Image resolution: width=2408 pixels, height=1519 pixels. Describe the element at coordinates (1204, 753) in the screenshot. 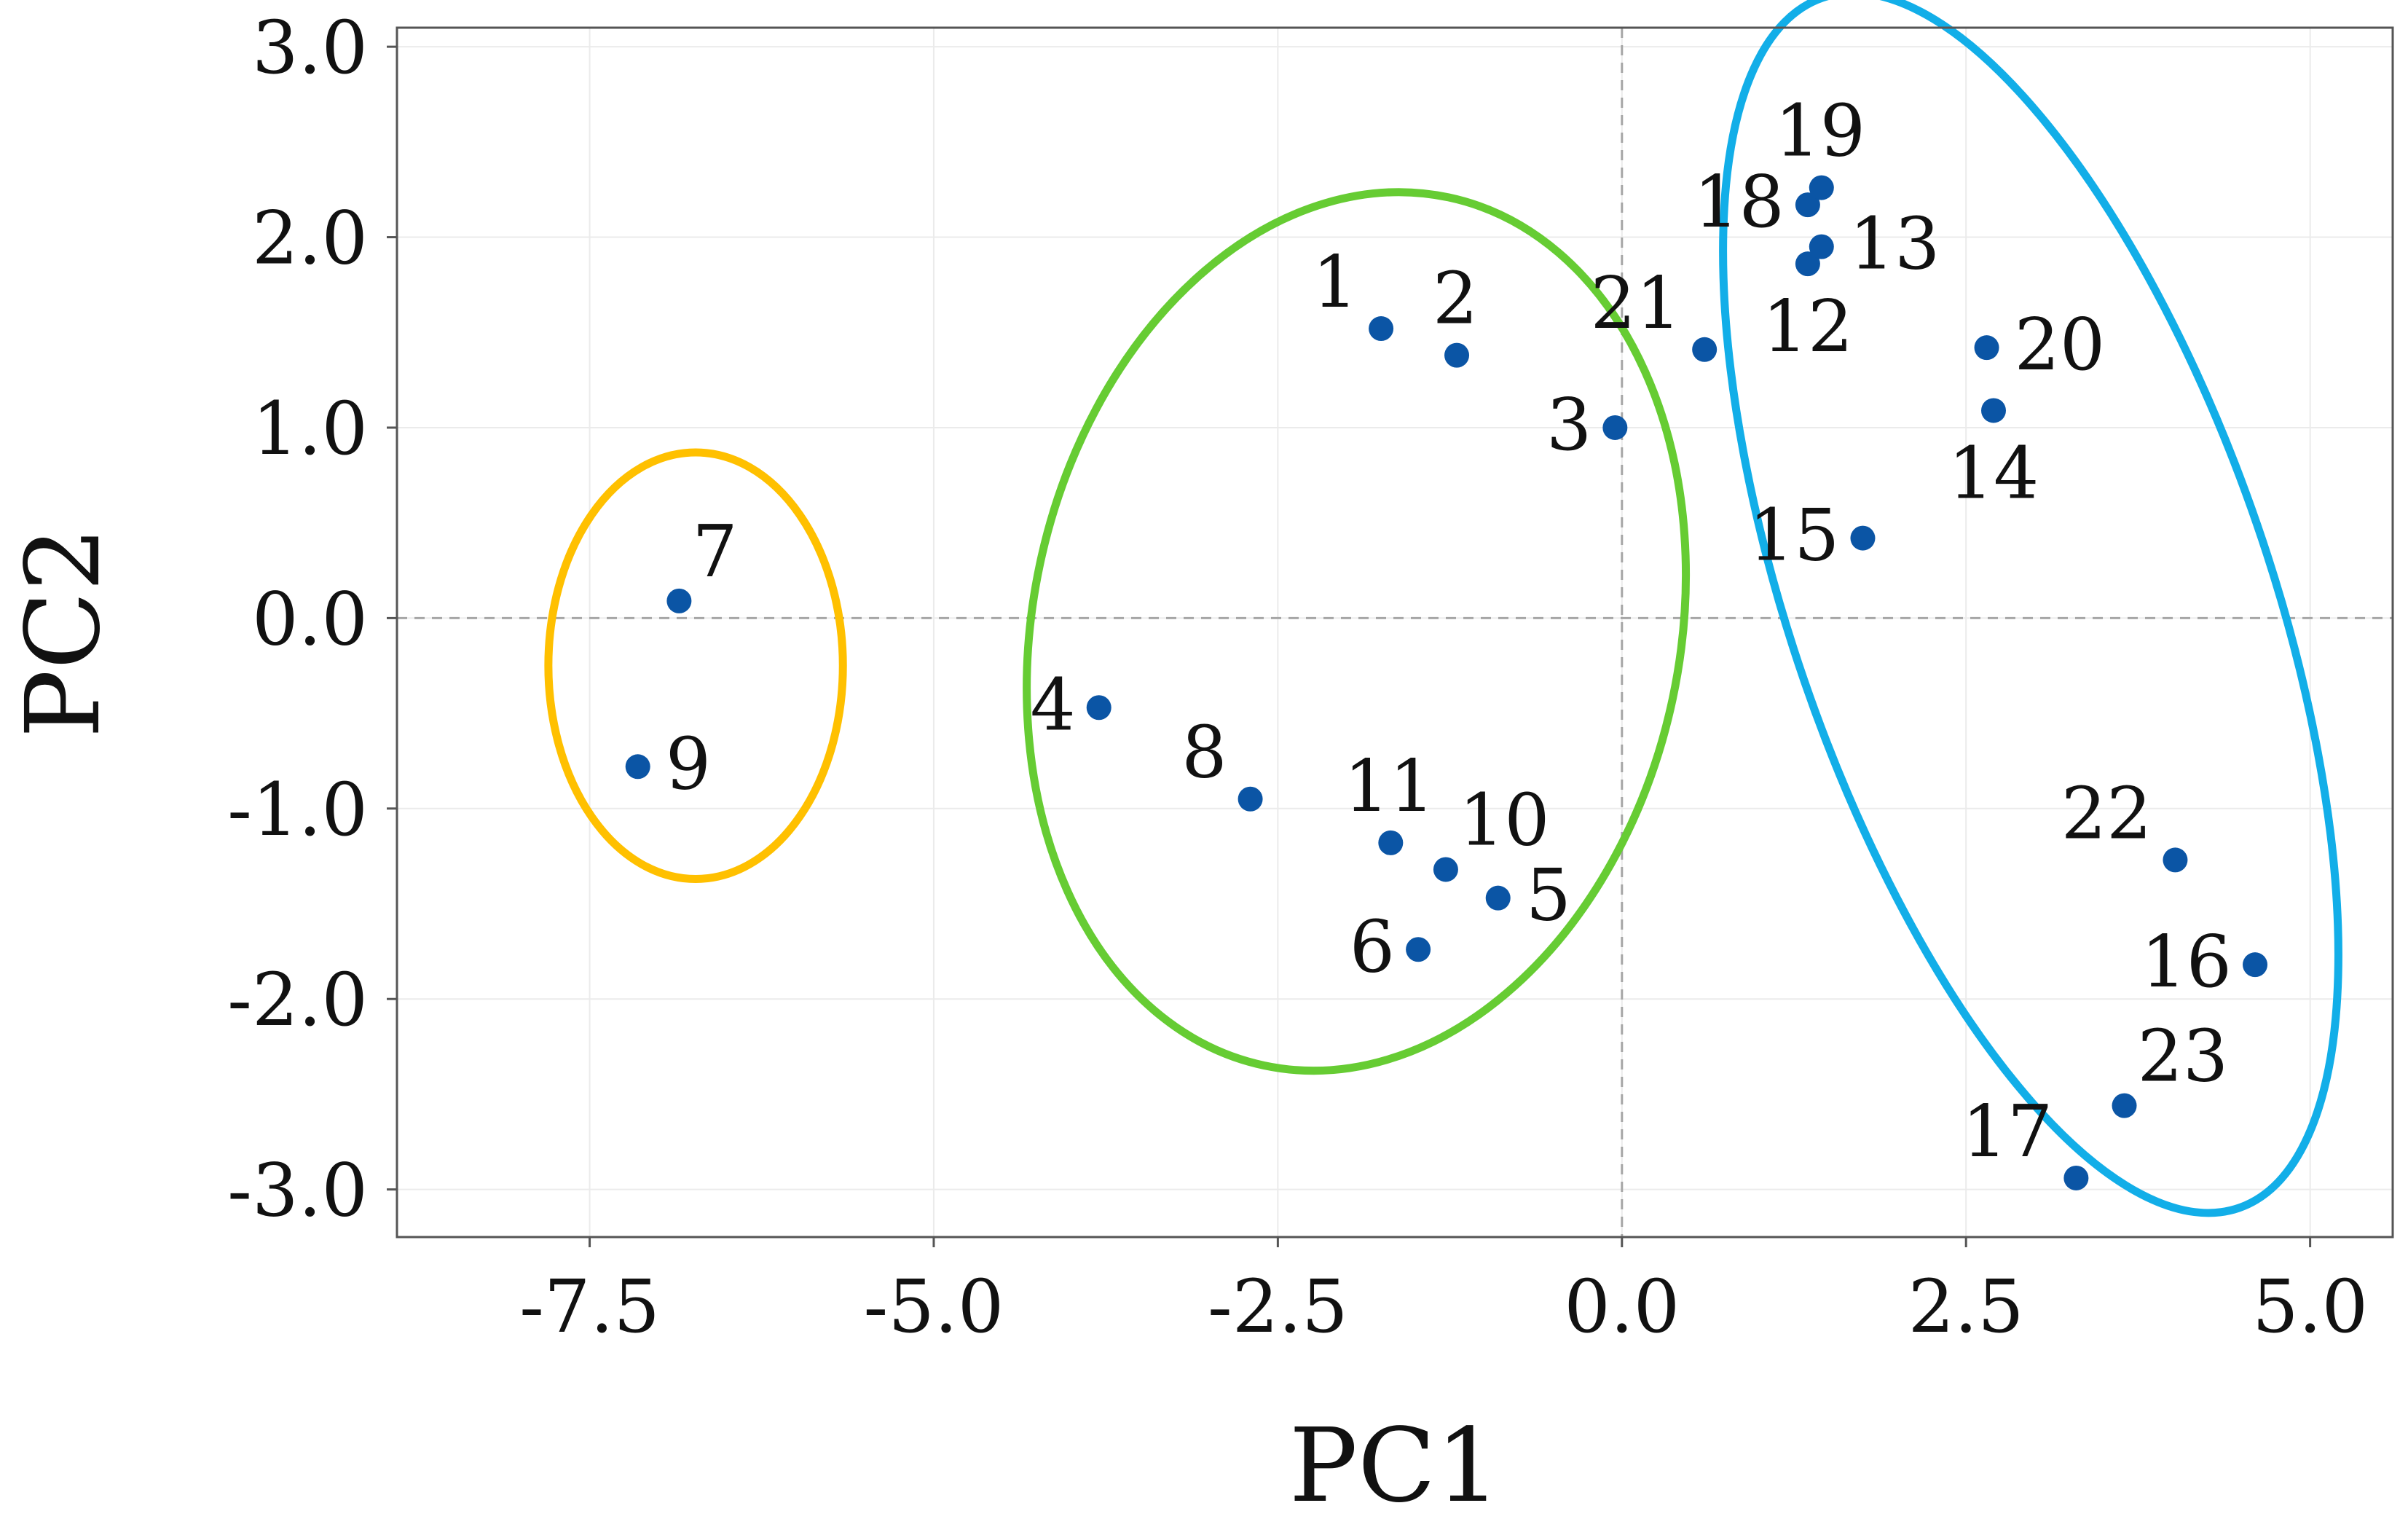

I see `point-label-8: 8` at that location.